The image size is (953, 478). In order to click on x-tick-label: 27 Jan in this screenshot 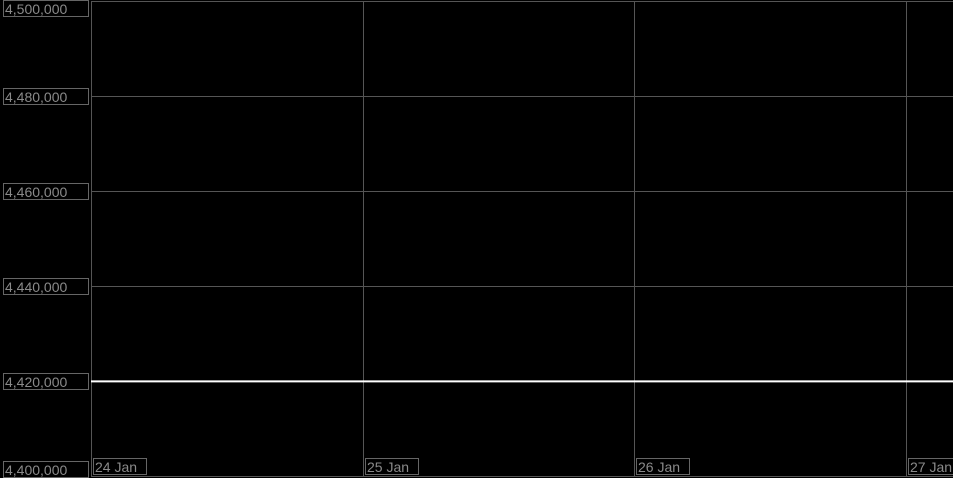, I will do `click(931, 467)`.